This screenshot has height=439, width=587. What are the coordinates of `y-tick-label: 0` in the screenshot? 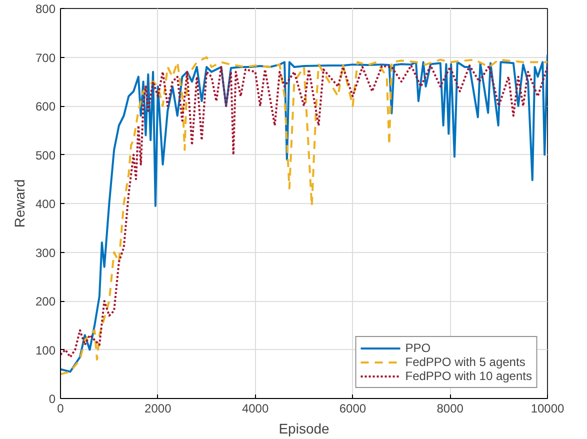 It's located at (52, 399).